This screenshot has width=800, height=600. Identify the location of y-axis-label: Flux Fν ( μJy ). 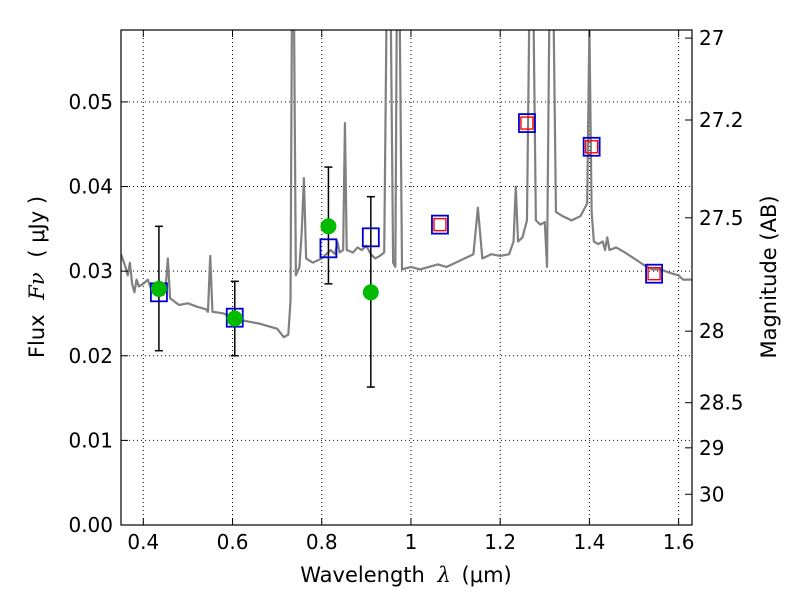
(37, 277).